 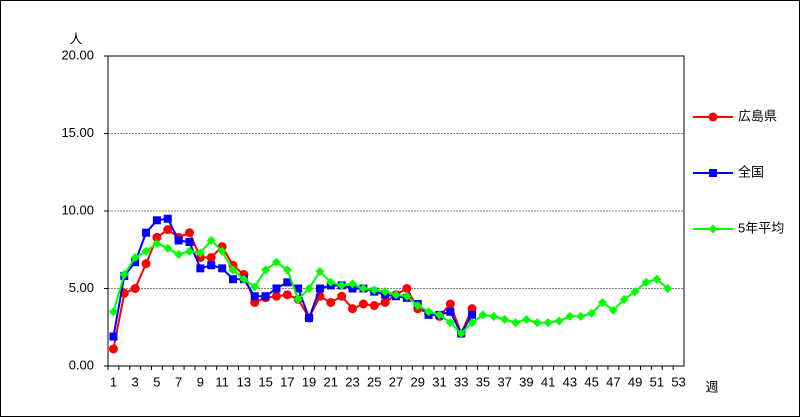 What do you see at coordinates (751, 171) in the screenshot?
I see `legend-label: 全国` at bounding box center [751, 171].